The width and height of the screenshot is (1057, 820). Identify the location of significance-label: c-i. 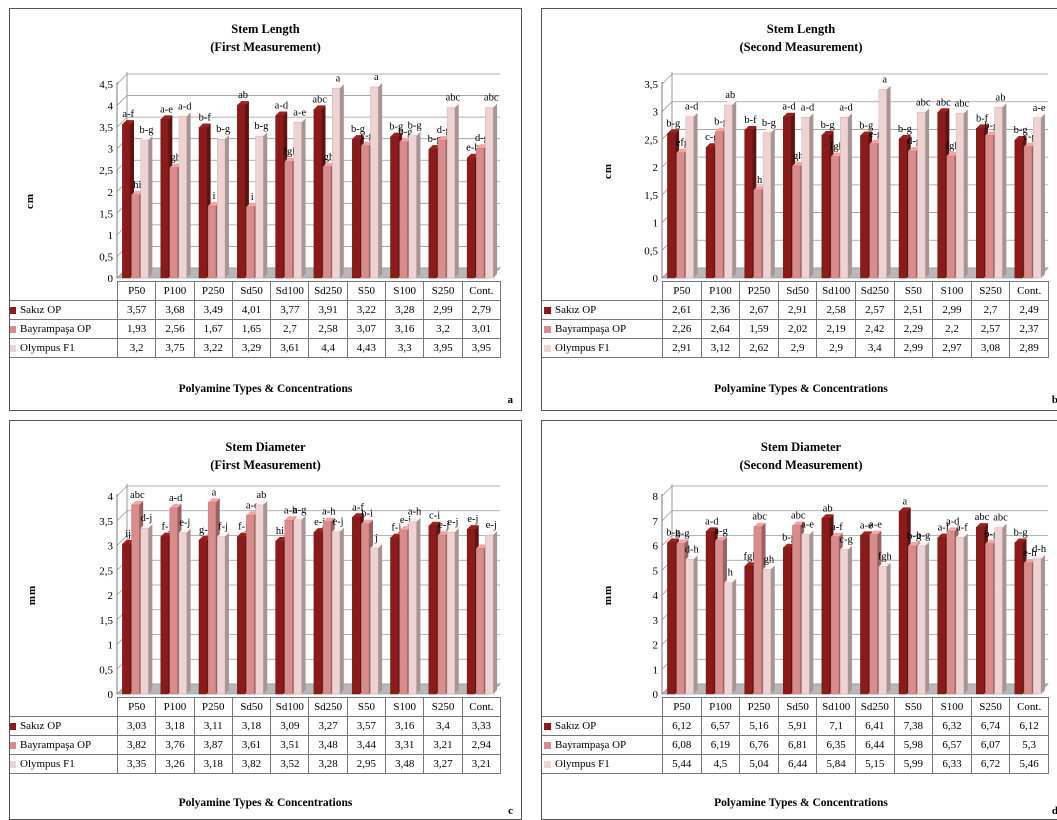
(434, 516).